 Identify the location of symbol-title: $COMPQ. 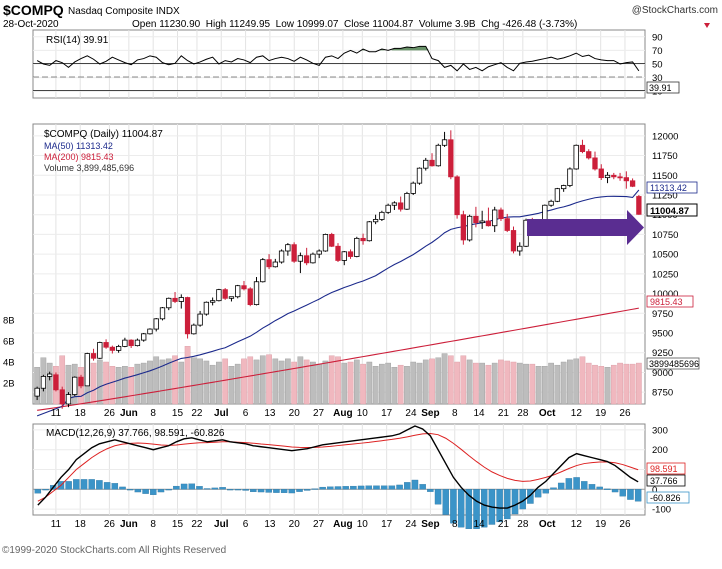
(33, 10).